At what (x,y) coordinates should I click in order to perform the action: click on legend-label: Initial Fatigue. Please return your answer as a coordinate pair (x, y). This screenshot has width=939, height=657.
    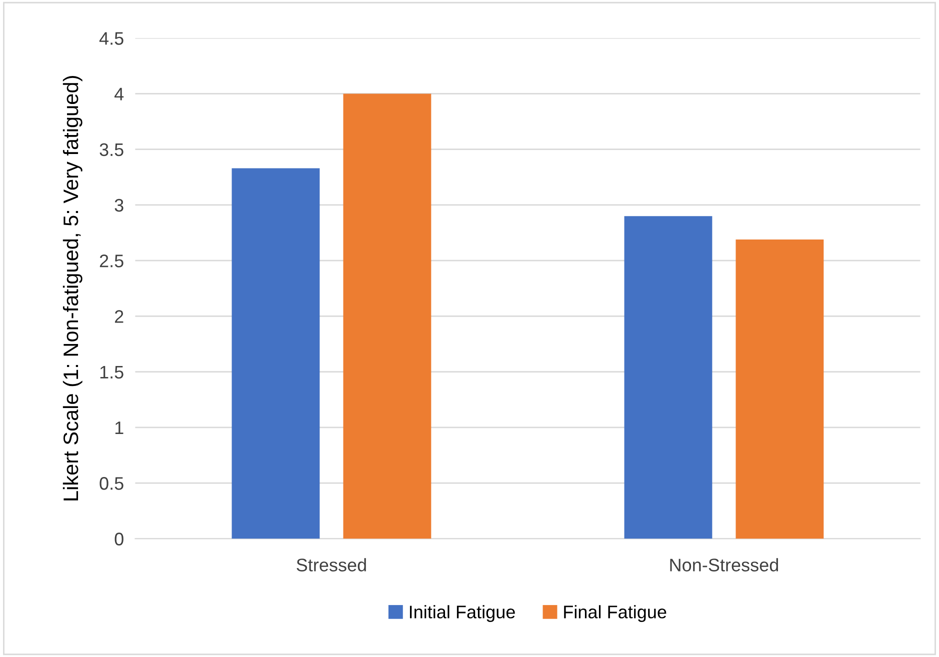
    Looking at the image, I should click on (462, 613).